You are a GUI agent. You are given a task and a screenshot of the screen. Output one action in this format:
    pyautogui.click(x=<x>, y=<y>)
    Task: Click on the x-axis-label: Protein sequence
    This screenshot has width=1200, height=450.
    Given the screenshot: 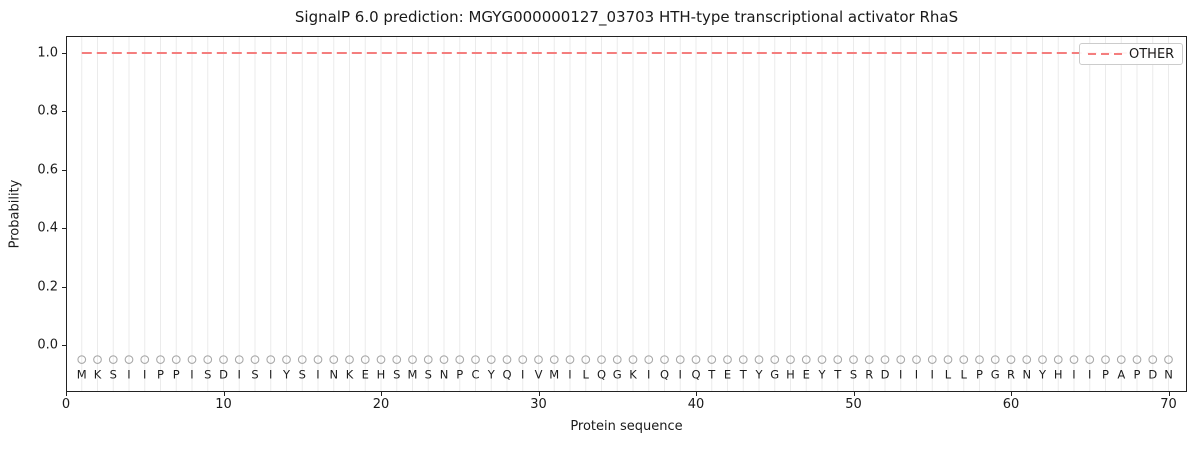 What is the action you would take?
    pyautogui.click(x=626, y=426)
    